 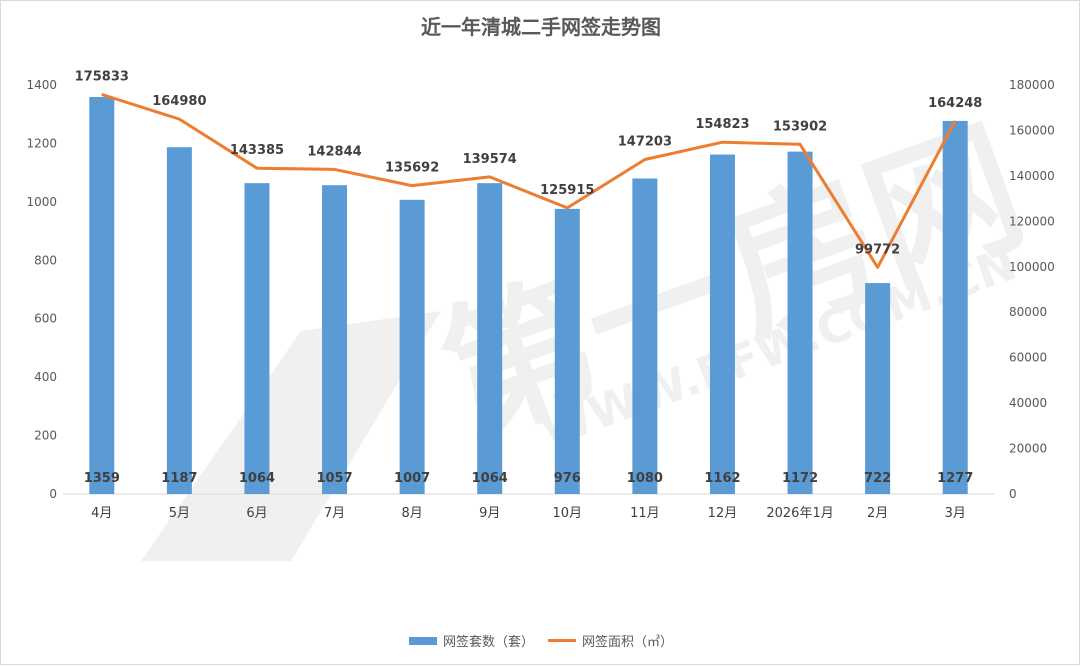 I want to click on chart-title: 近一年清城二手网签走势图, so click(x=541, y=27).